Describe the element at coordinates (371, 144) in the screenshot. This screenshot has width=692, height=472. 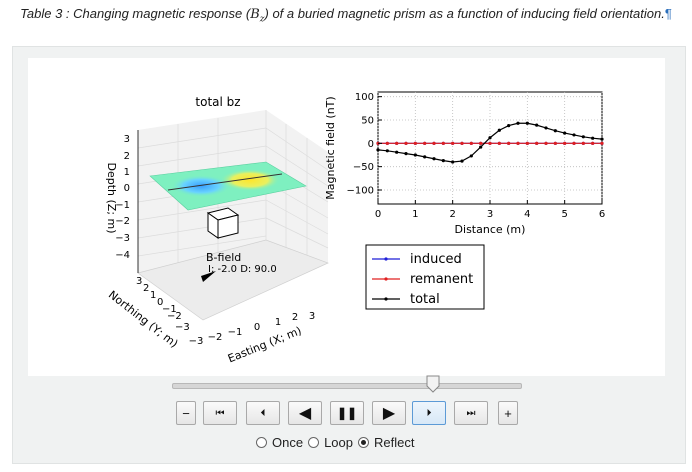
I see `y-tick-label: 0` at that location.